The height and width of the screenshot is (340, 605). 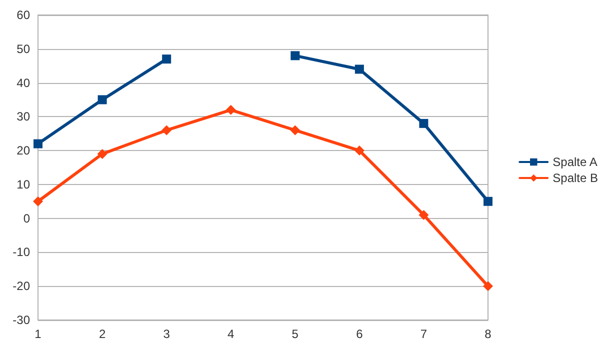 What do you see at coordinates (295, 333) in the screenshot?
I see `x-tick-label: 5` at bounding box center [295, 333].